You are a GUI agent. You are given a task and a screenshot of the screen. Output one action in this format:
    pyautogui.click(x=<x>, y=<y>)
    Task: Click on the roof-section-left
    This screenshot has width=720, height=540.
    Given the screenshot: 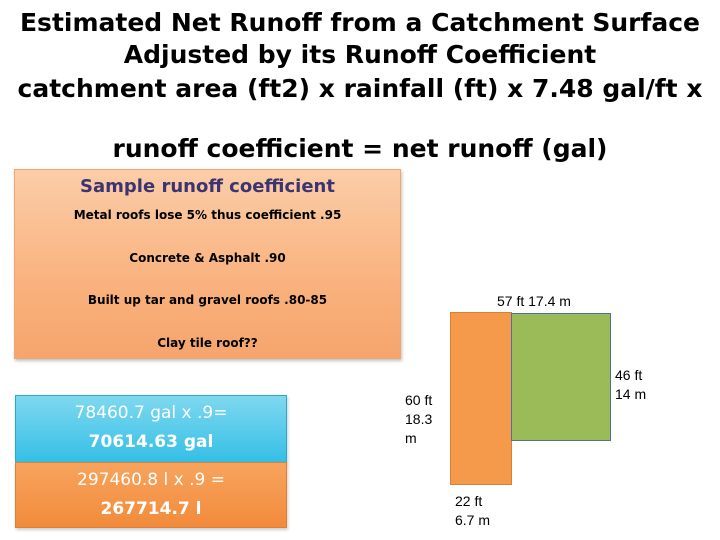 What is the action you would take?
    pyautogui.click(x=481, y=398)
    